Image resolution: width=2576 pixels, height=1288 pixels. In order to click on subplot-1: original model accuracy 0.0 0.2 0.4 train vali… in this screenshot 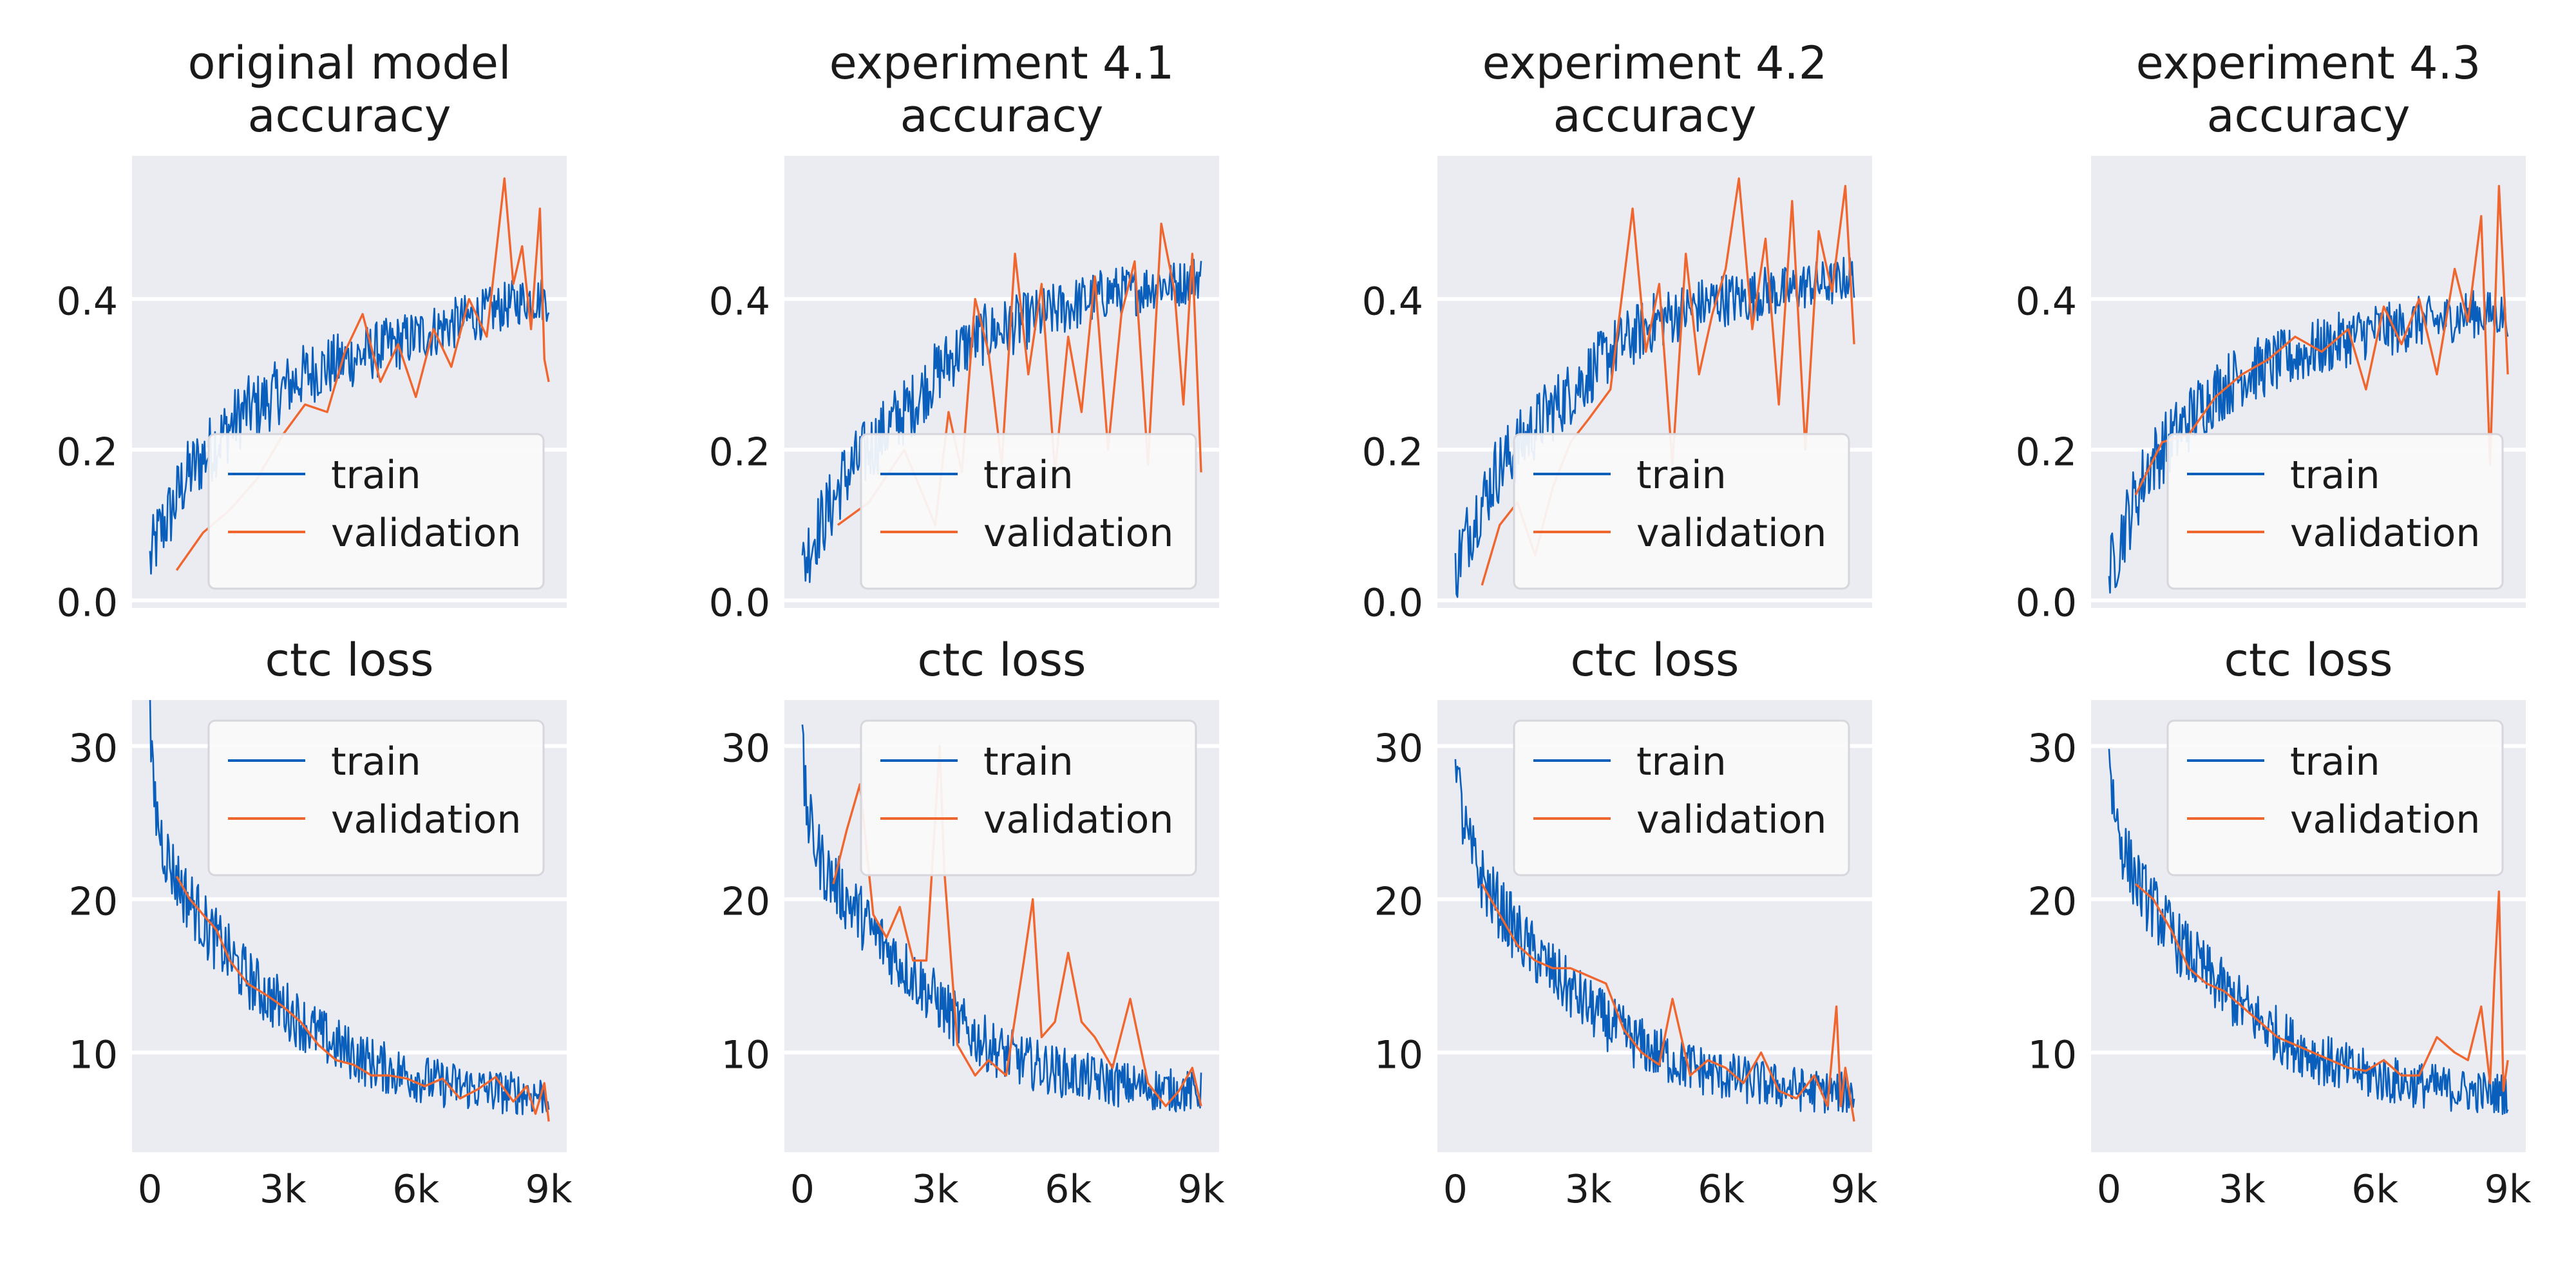, I will do `click(312, 331)`.